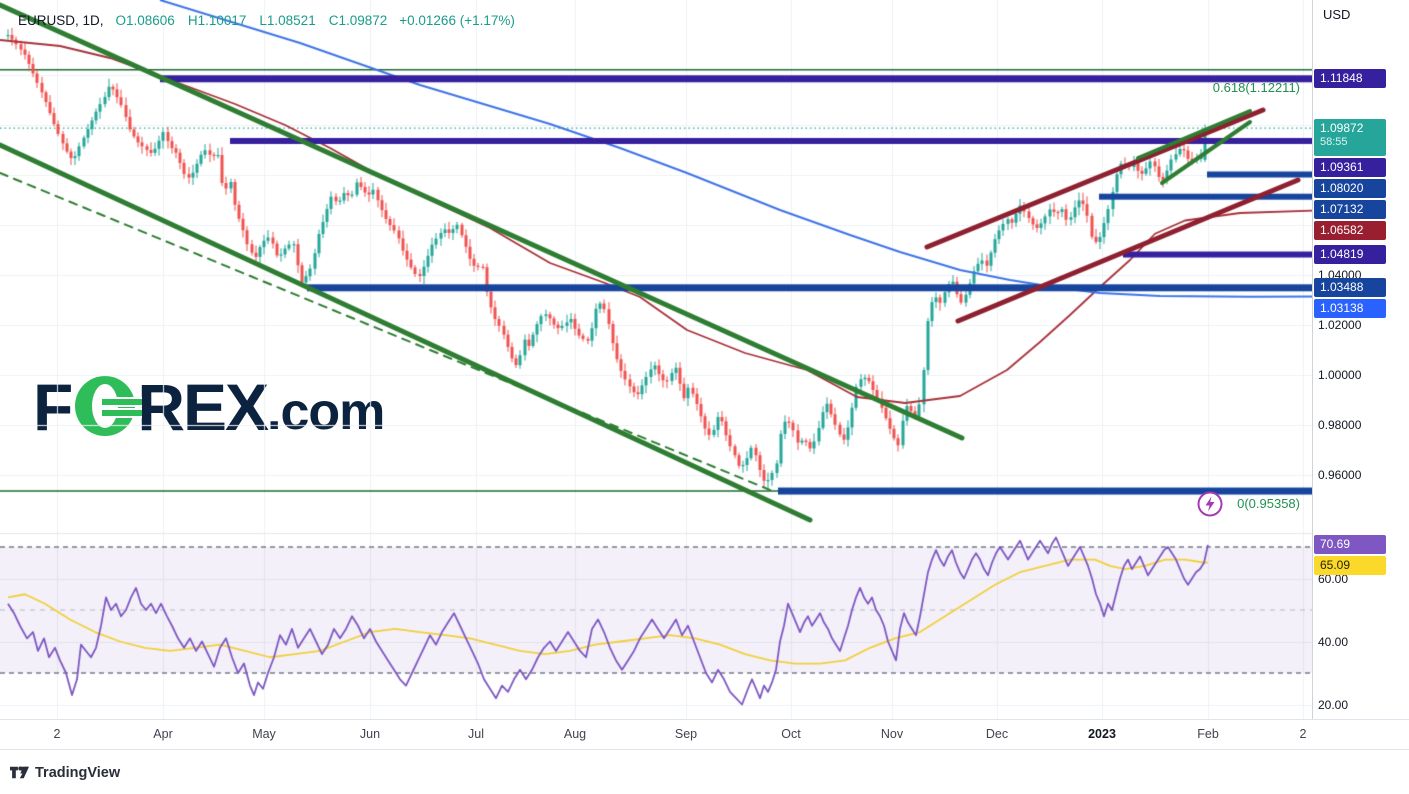 This screenshot has height=794, width=1409. Describe the element at coordinates (1102, 734) in the screenshot. I see `time-tick-2023: 2023` at that location.